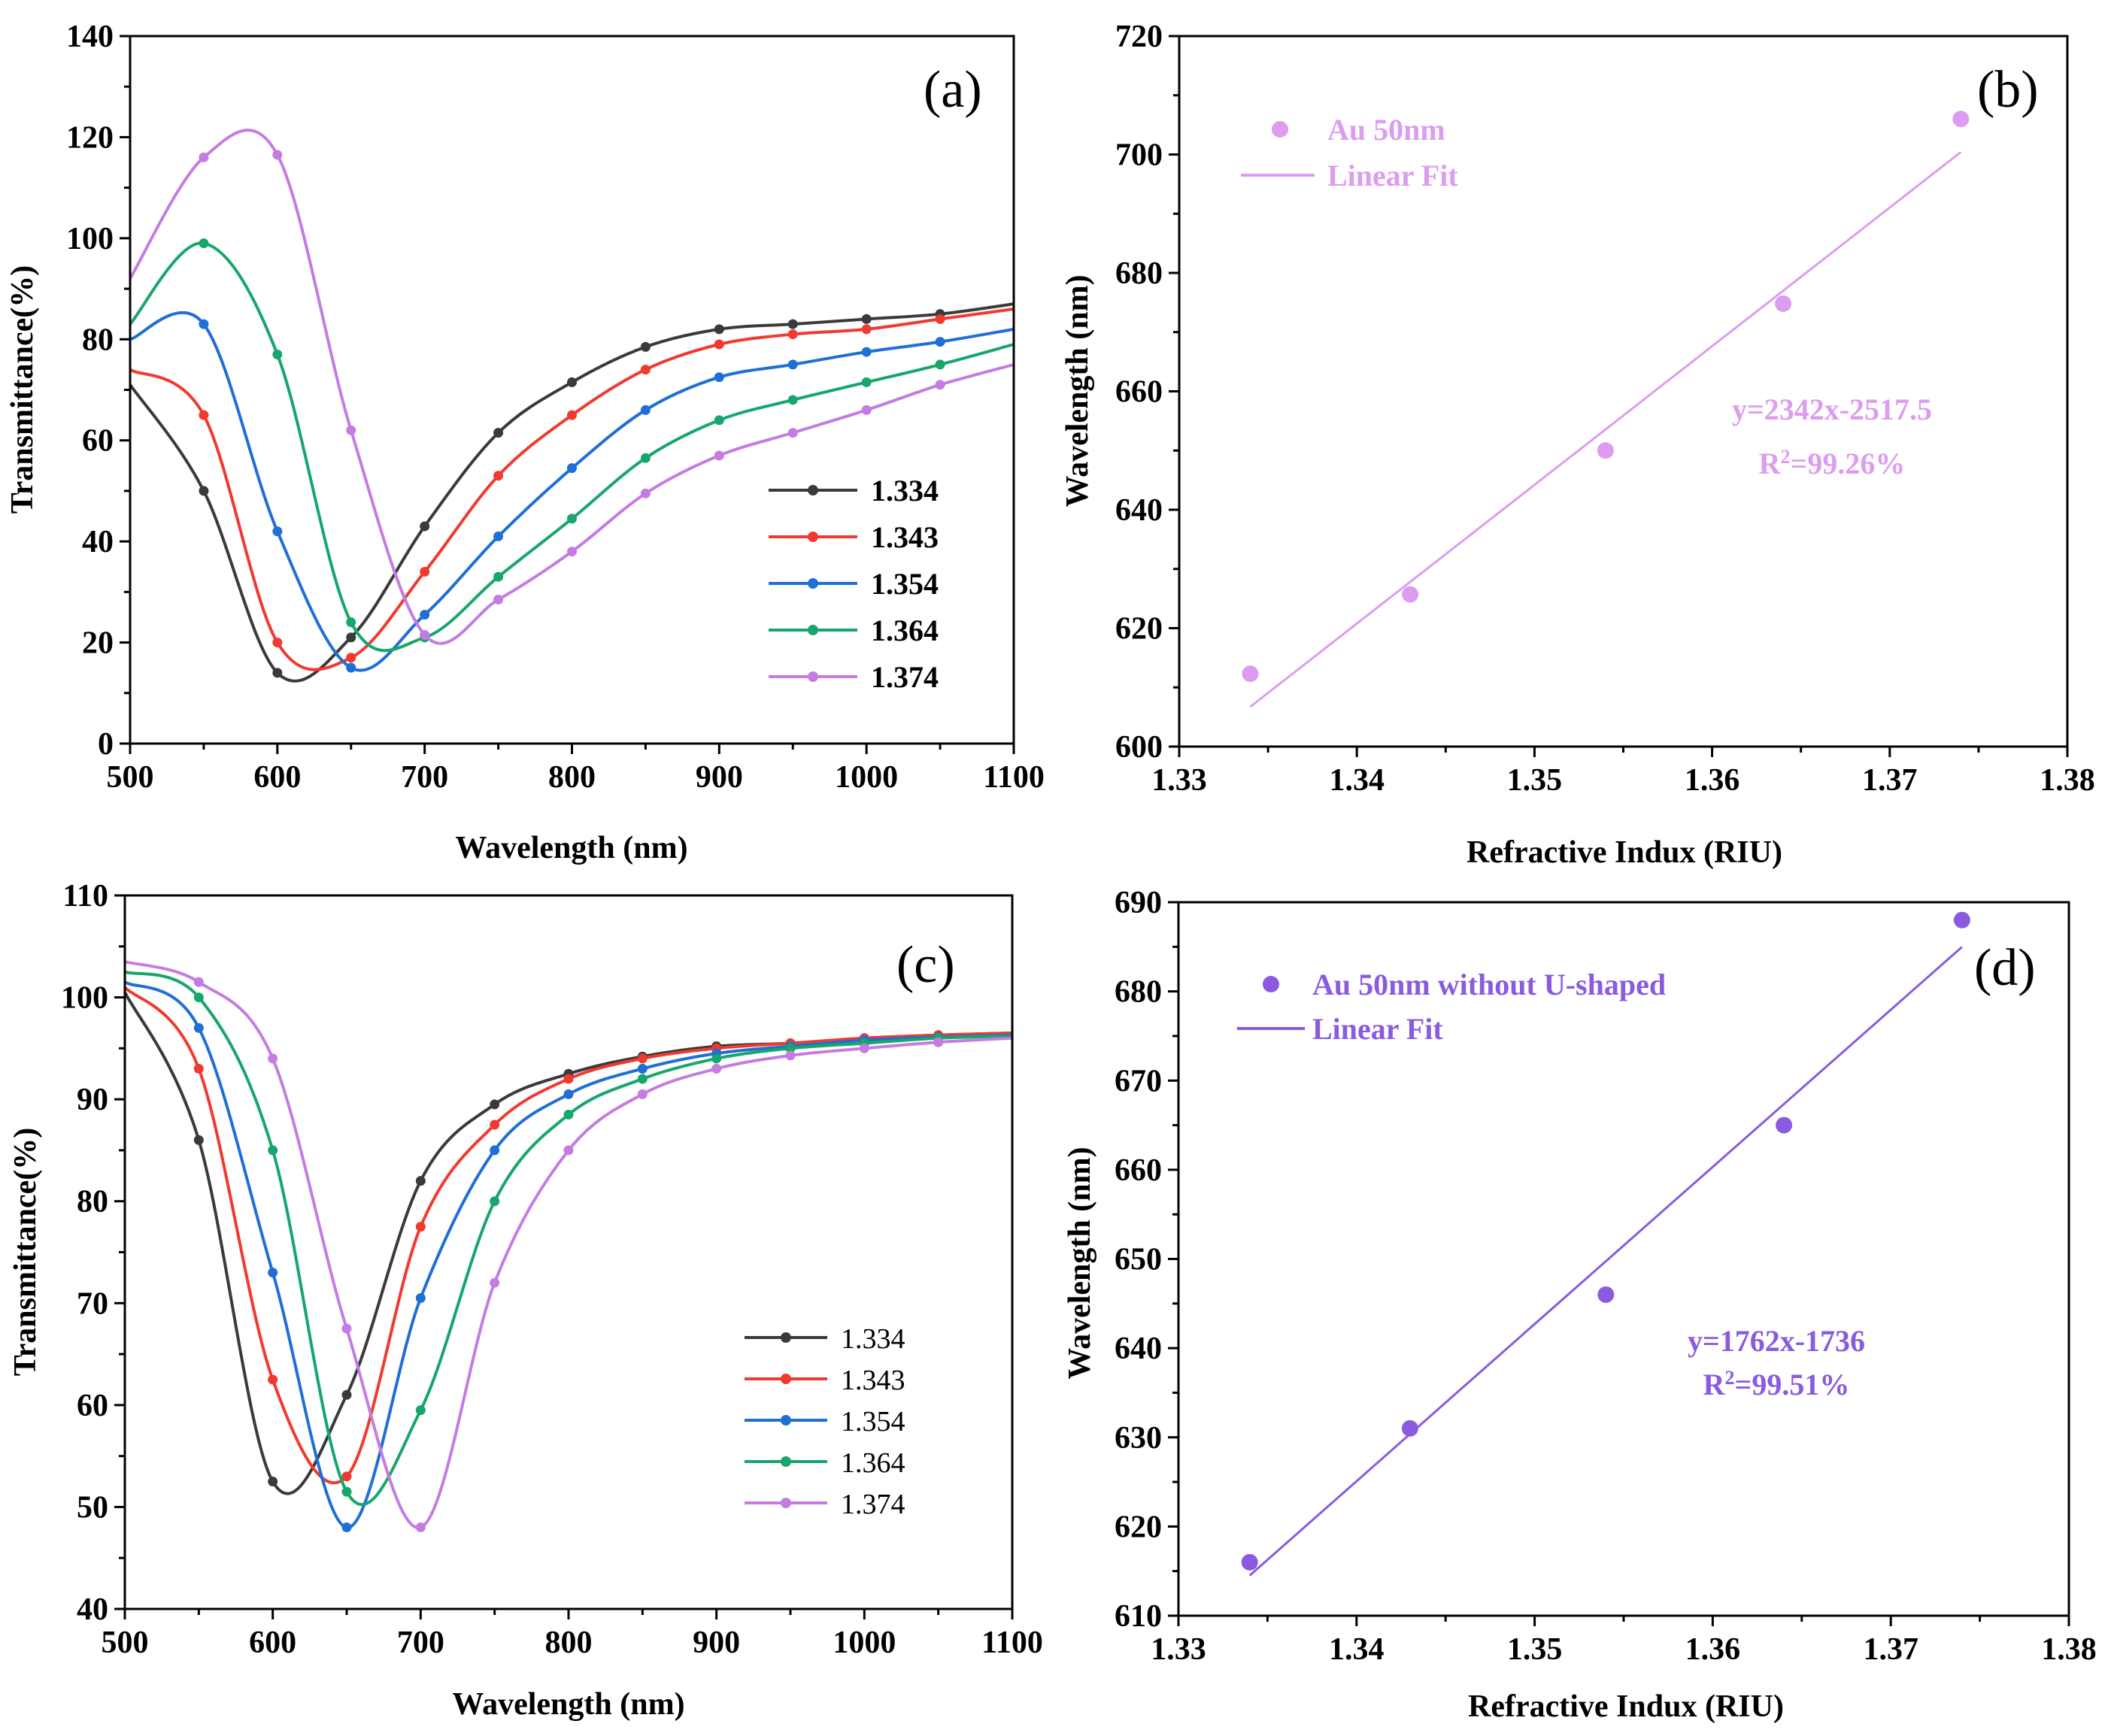 Image resolution: width=2111 pixels, height=1736 pixels. Describe the element at coordinates (93, 1253) in the screenshot. I see `panel-c-y-ticks: 40 50 60 70 80 90 100 110` at that location.